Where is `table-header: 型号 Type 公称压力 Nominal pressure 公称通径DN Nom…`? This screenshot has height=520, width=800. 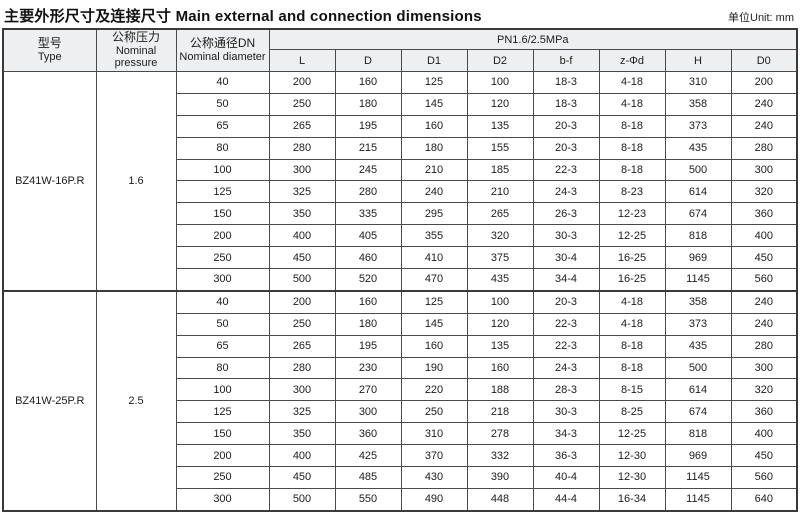 table-header: 型号 Type 公称压力 Nominal pressure 公称通径DN Nom… is located at coordinates (400, 50).